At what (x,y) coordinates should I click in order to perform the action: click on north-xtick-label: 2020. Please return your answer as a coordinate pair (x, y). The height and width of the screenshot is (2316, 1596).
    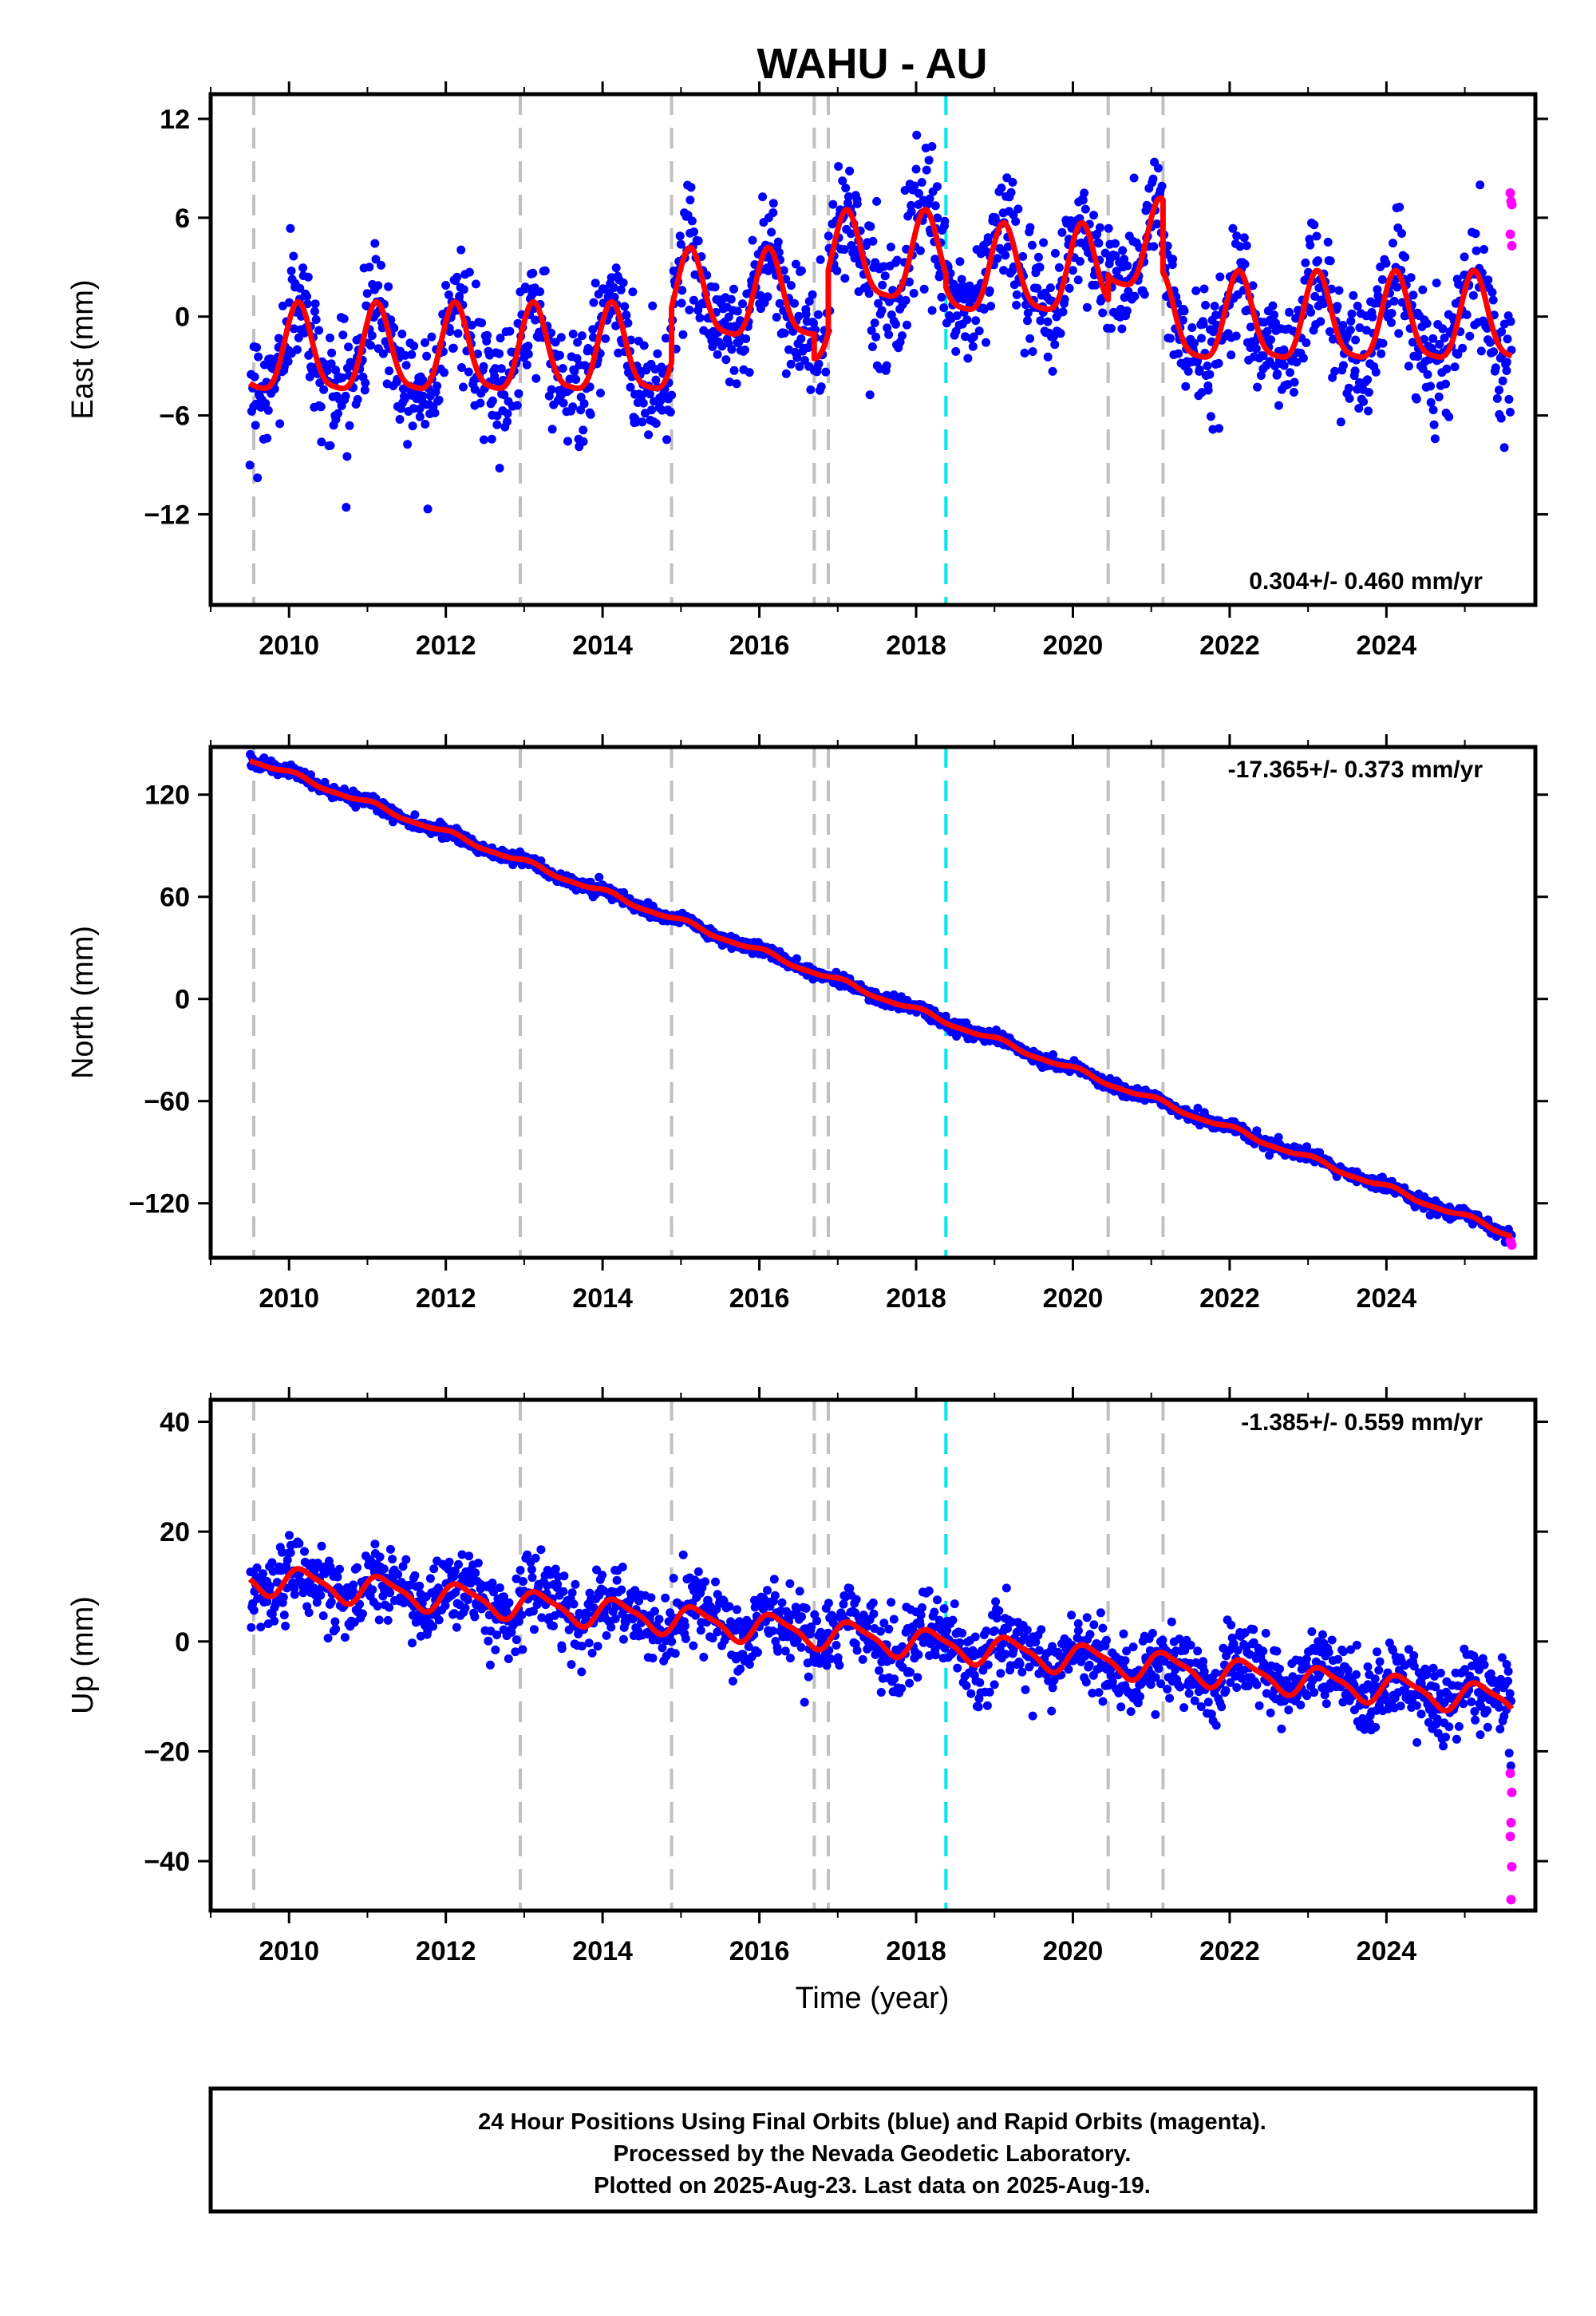
    Looking at the image, I should click on (1073, 1298).